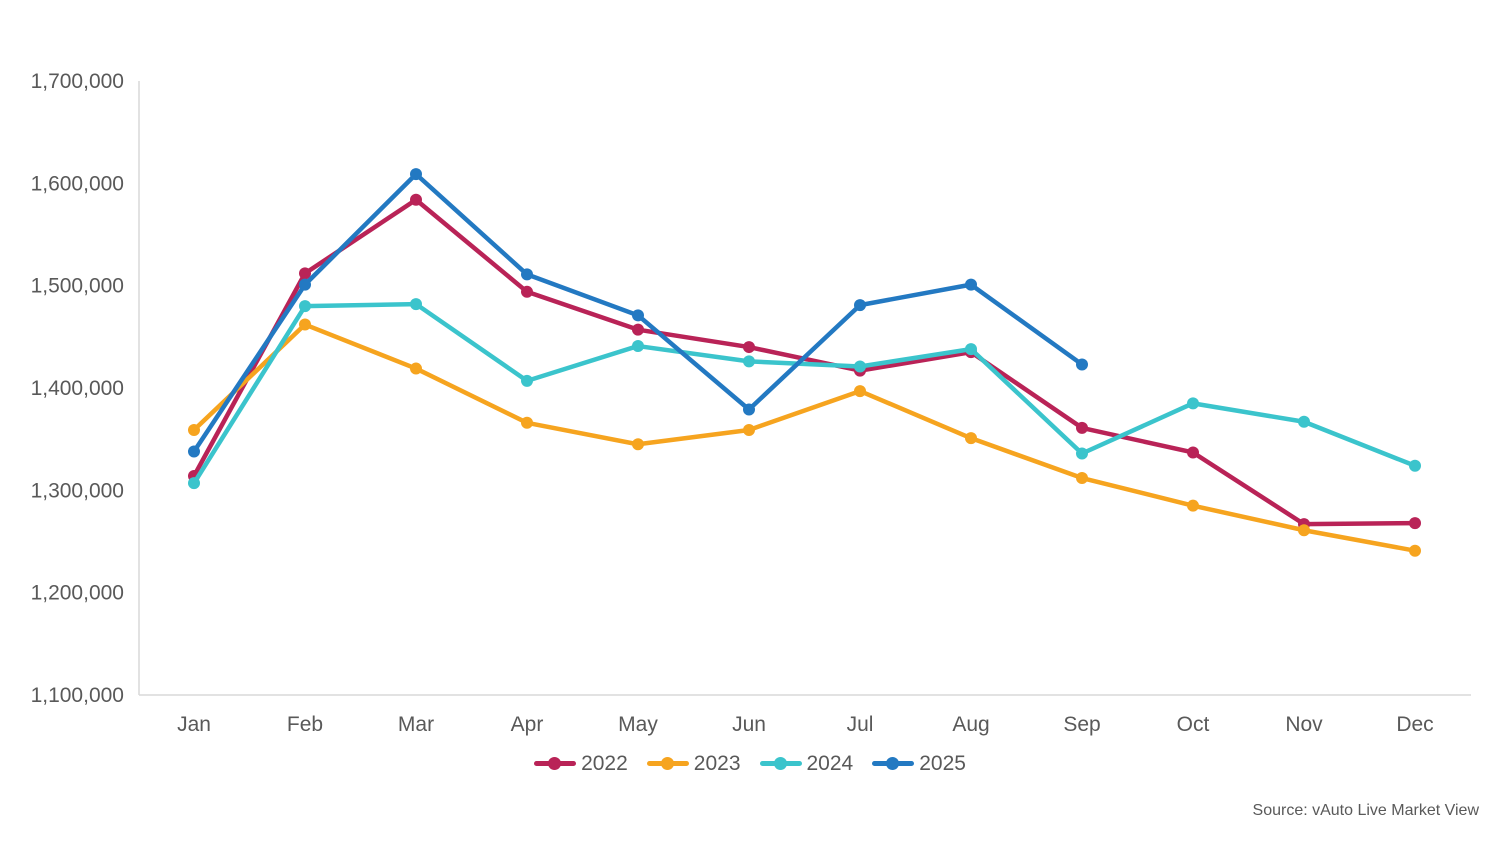 The width and height of the screenshot is (1500, 849). I want to click on data-point-2023-May, so click(638, 444).